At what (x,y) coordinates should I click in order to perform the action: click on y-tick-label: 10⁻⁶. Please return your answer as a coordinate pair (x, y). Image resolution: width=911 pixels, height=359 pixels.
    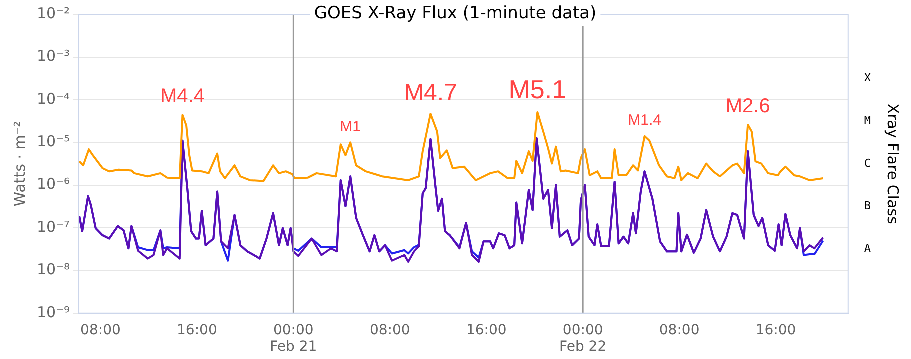
    Looking at the image, I should click on (53, 184).